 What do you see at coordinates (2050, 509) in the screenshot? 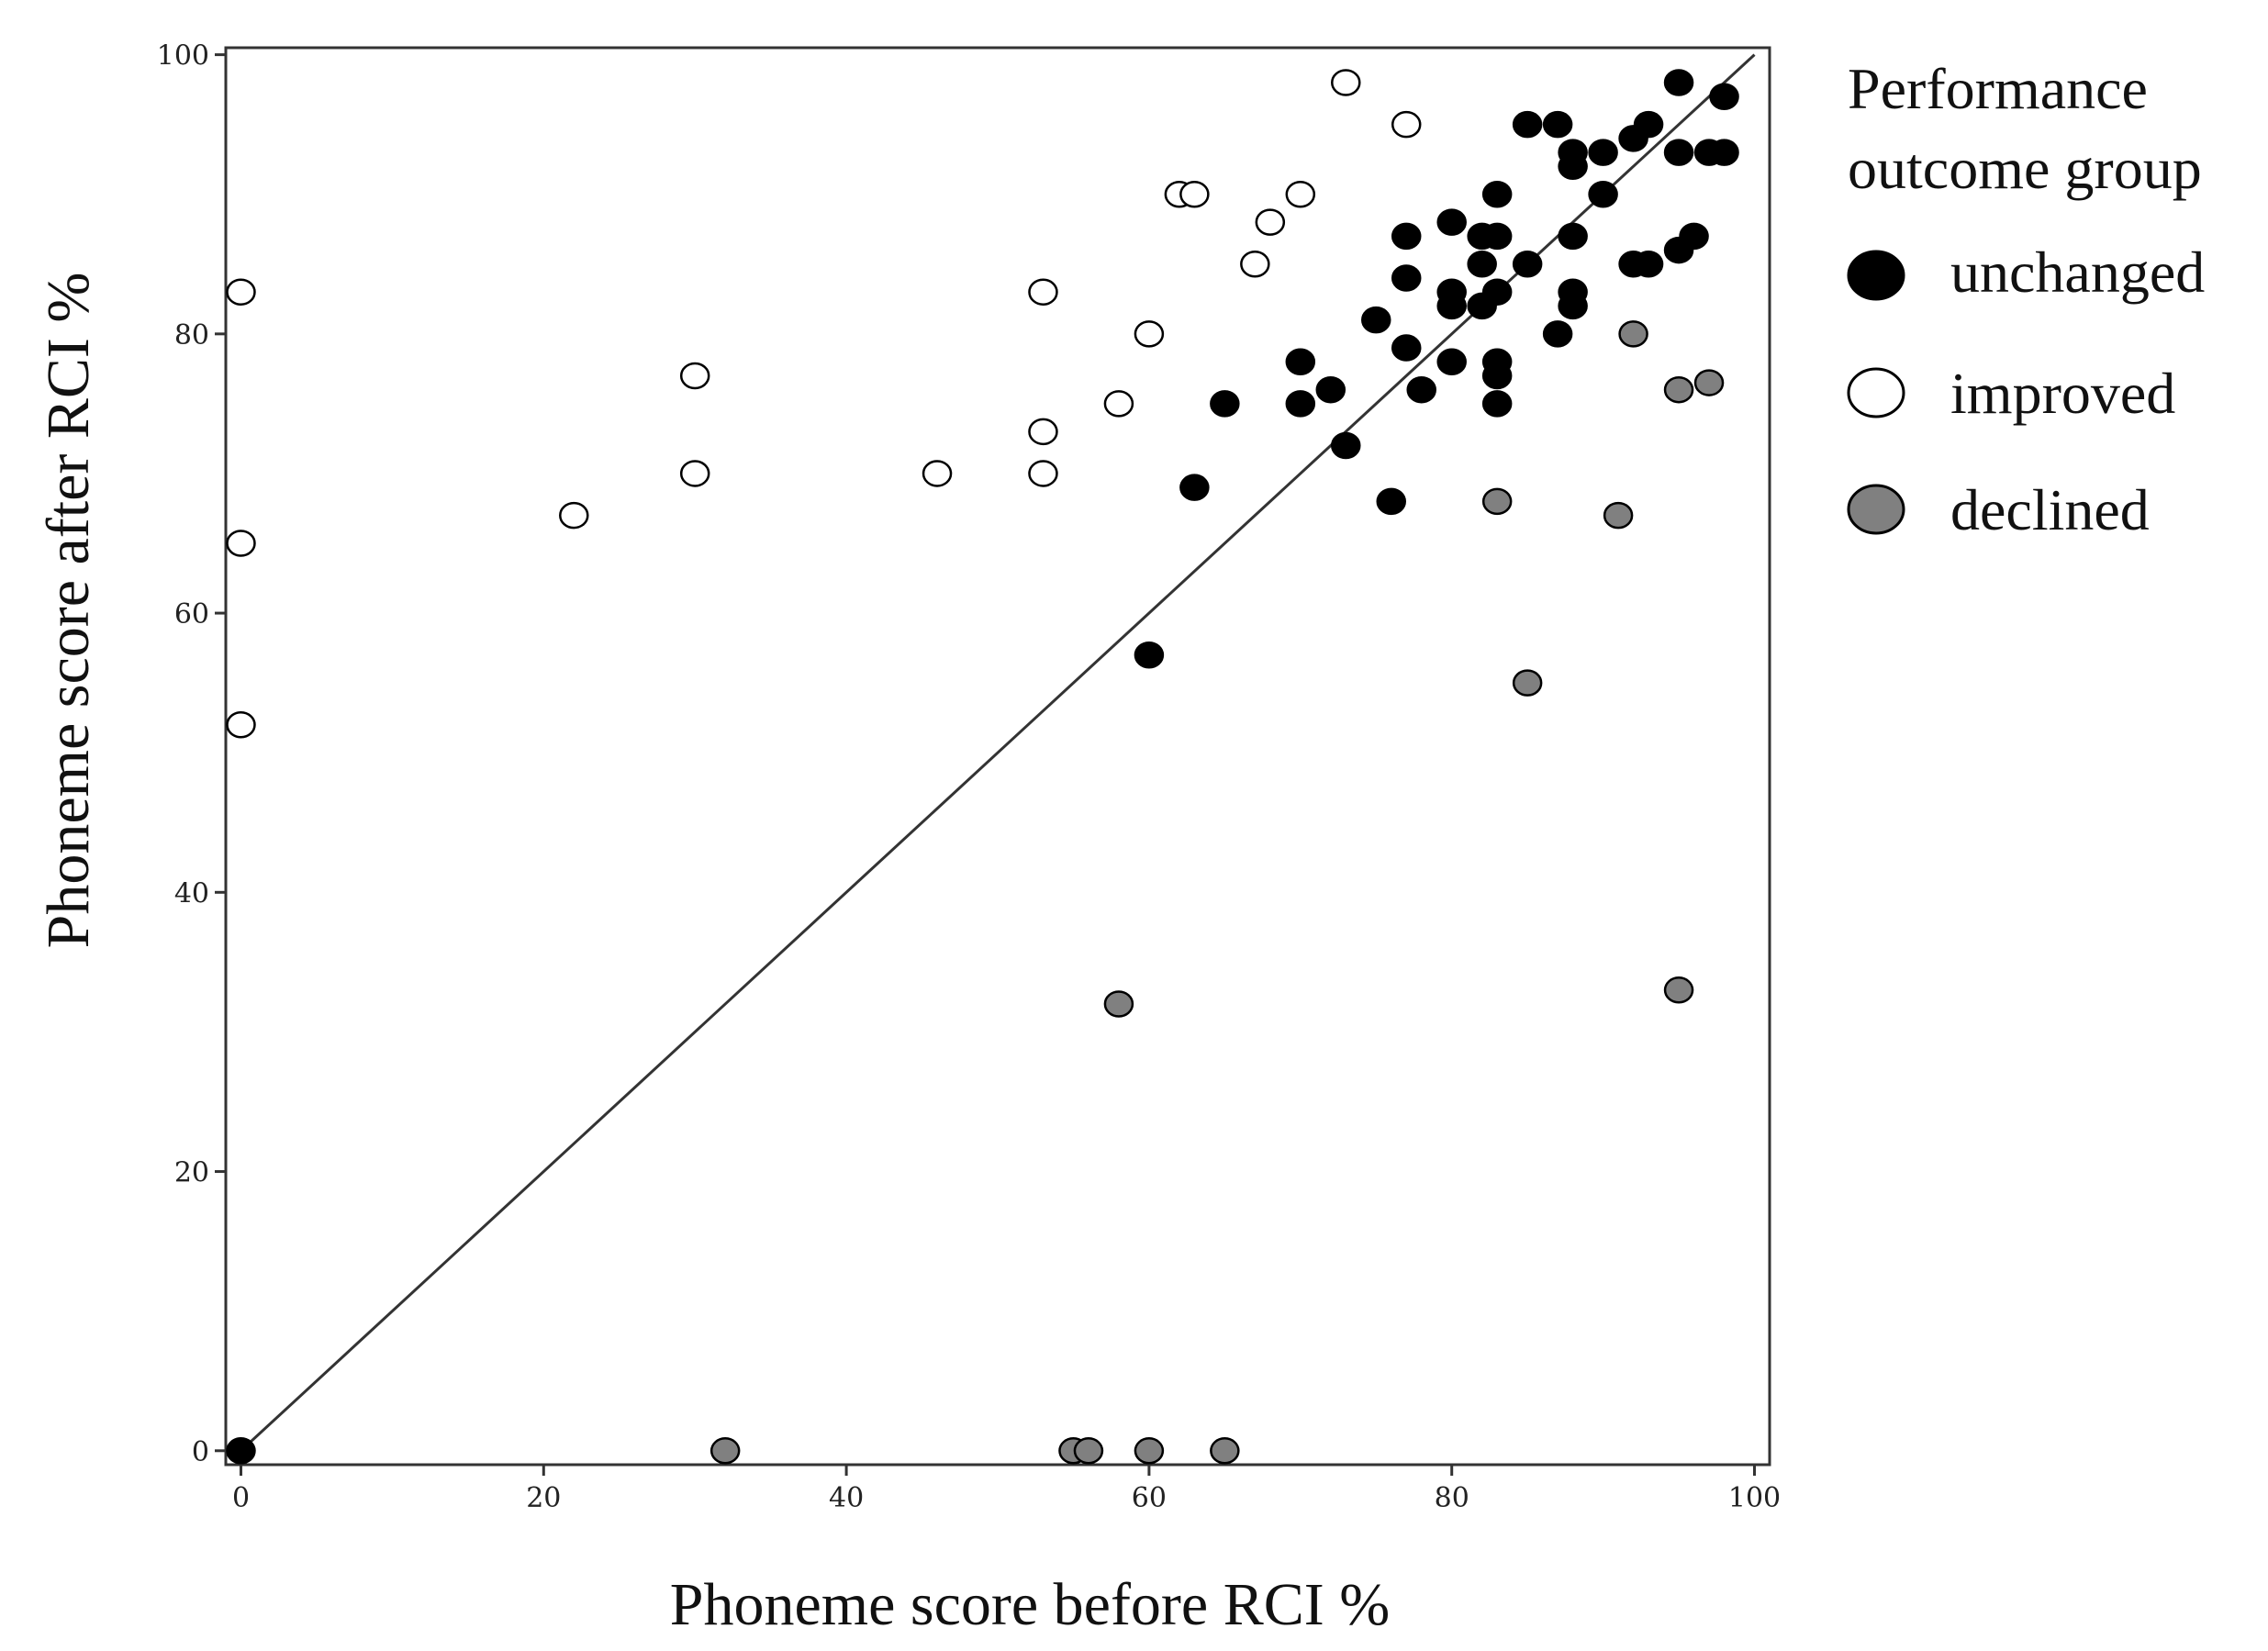
I see `legend-label-declined: declined` at bounding box center [2050, 509].